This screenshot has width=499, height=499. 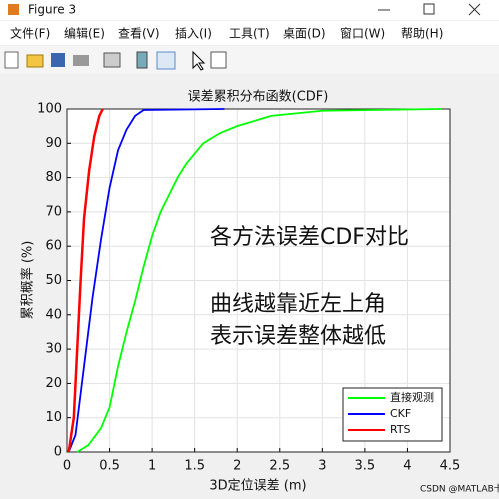 I want to click on y-tick-label: 90, so click(x=53, y=143).